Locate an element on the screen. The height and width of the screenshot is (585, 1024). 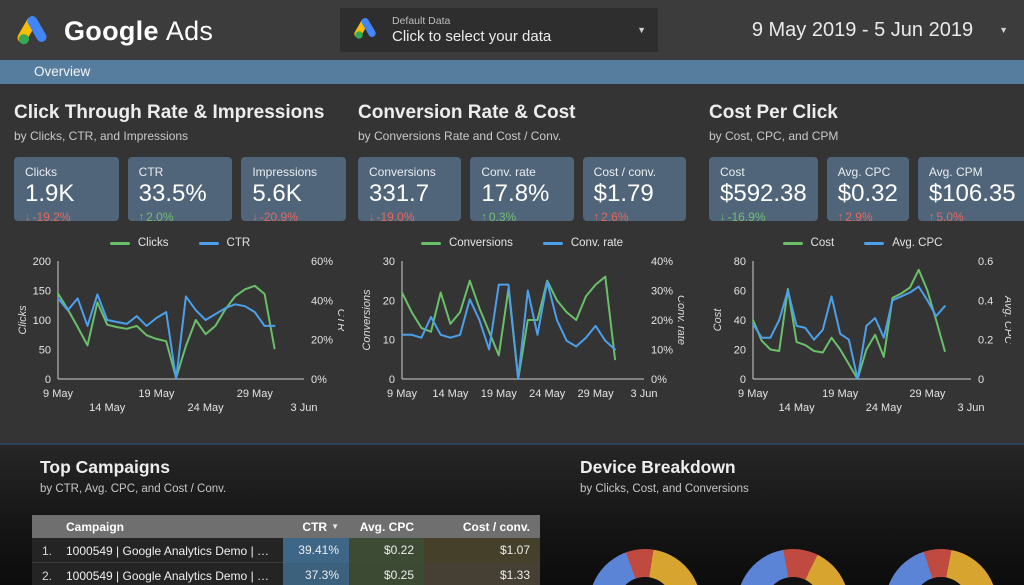
section-title: Conversion Rate & Cost is located at coordinates (467, 112).